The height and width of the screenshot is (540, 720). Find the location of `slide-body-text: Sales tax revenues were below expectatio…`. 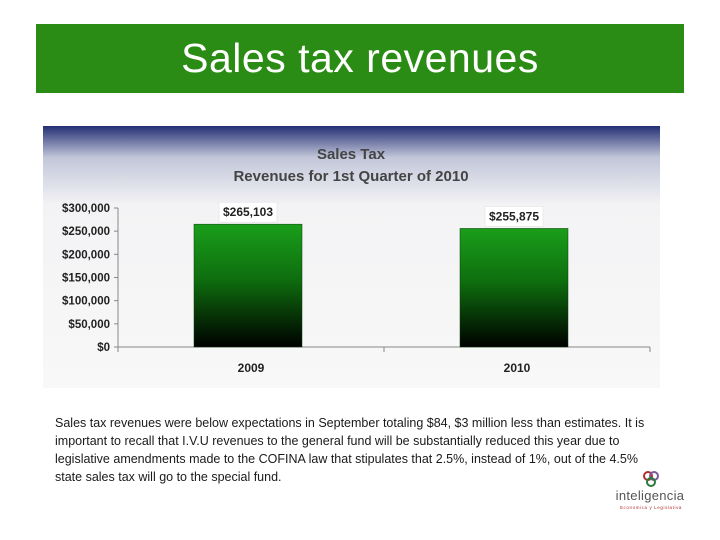

slide-body-text: Sales tax revenues were below expectatio… is located at coordinates (350, 450).